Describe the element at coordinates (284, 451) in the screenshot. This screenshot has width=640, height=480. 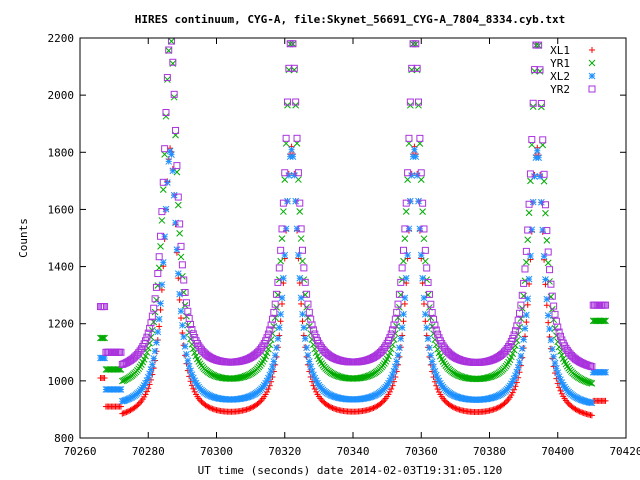
I see `x-tick-label: 70320` at that location.